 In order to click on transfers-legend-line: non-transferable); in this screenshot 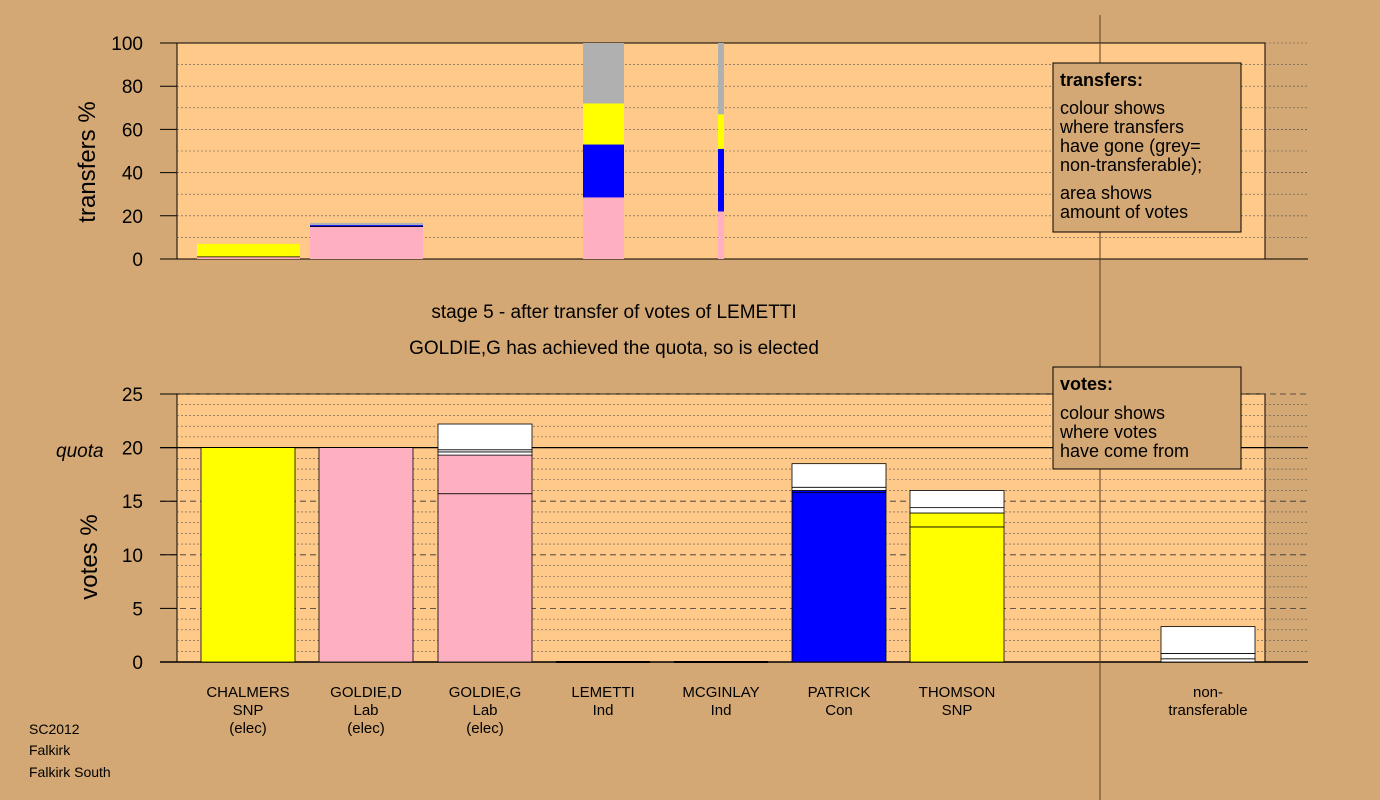, I will do `click(1131, 165)`.